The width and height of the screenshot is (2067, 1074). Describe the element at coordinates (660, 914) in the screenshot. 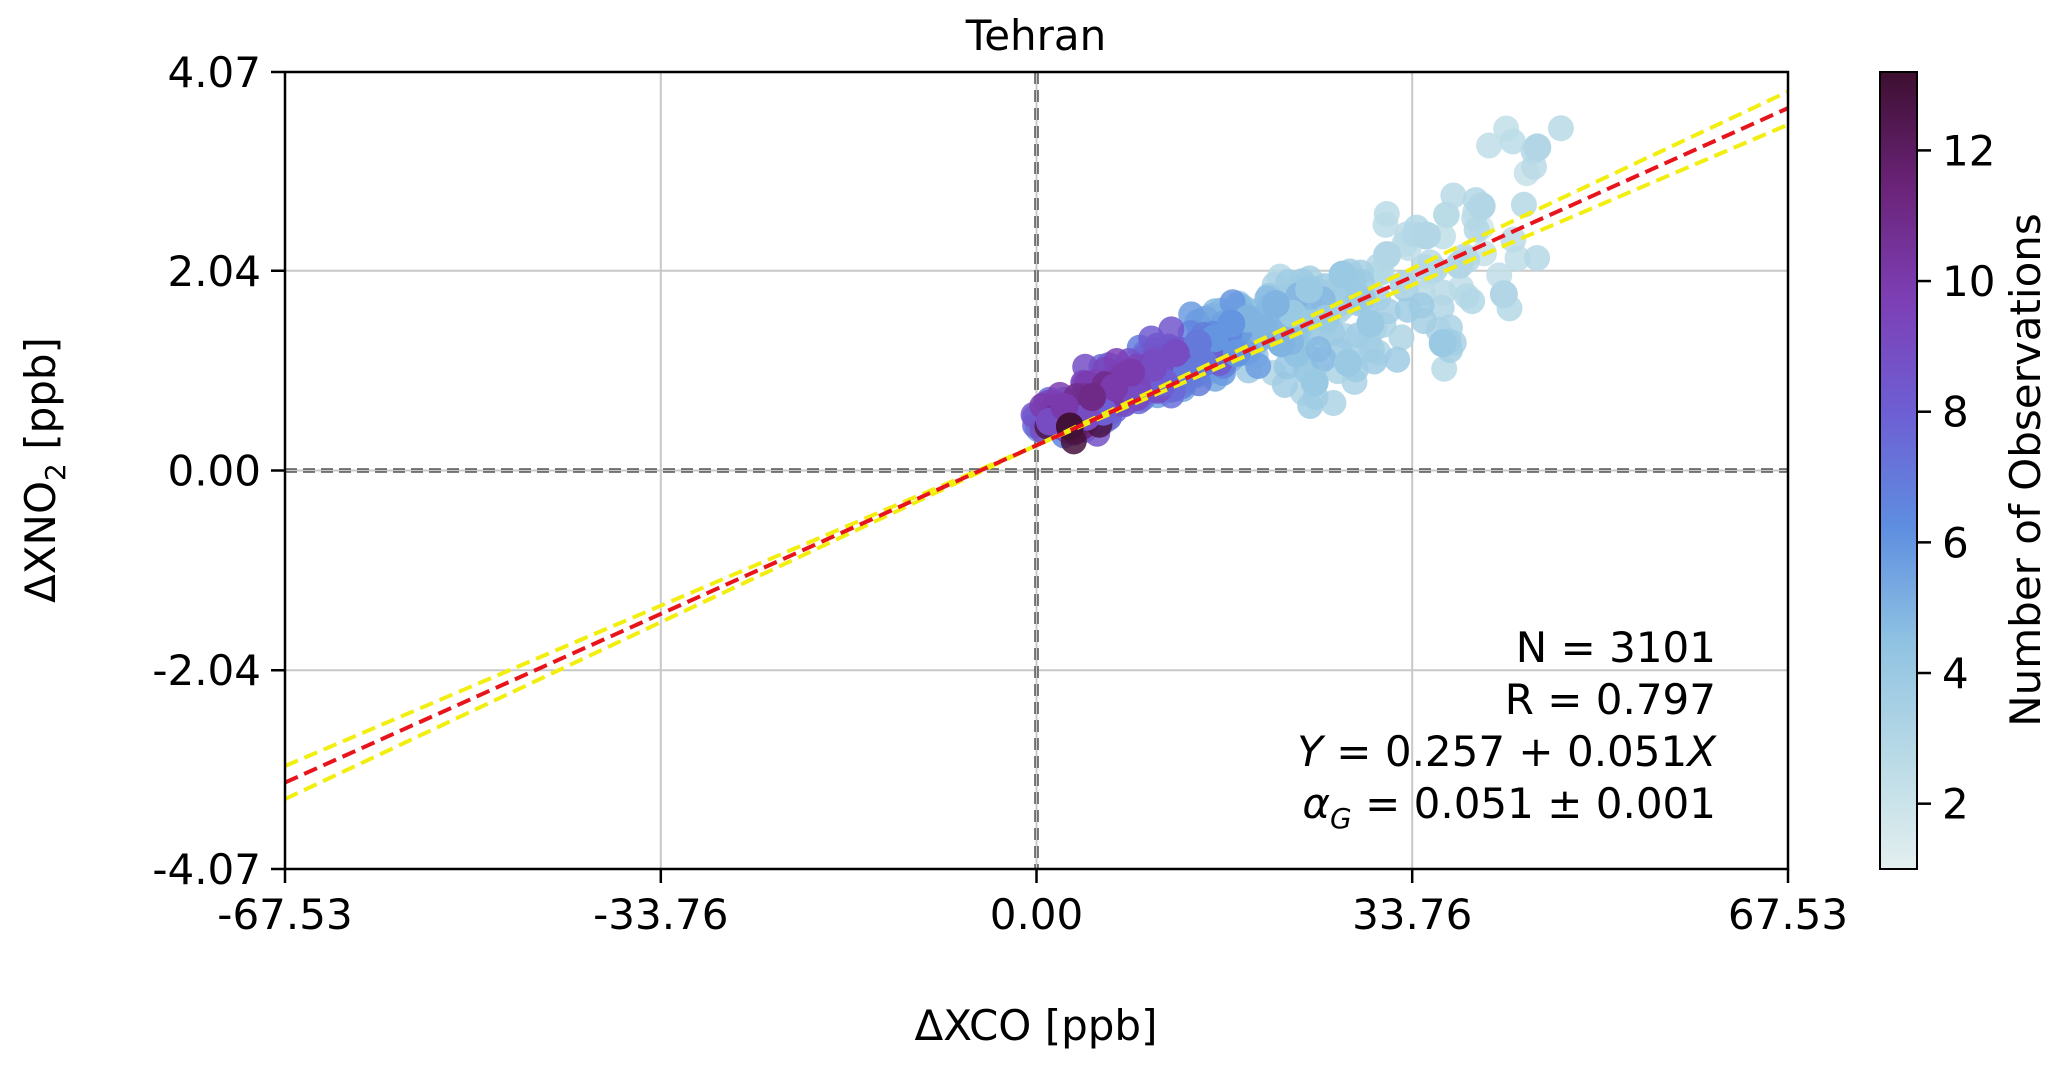

I see `x-tick-label: -33.76` at that location.